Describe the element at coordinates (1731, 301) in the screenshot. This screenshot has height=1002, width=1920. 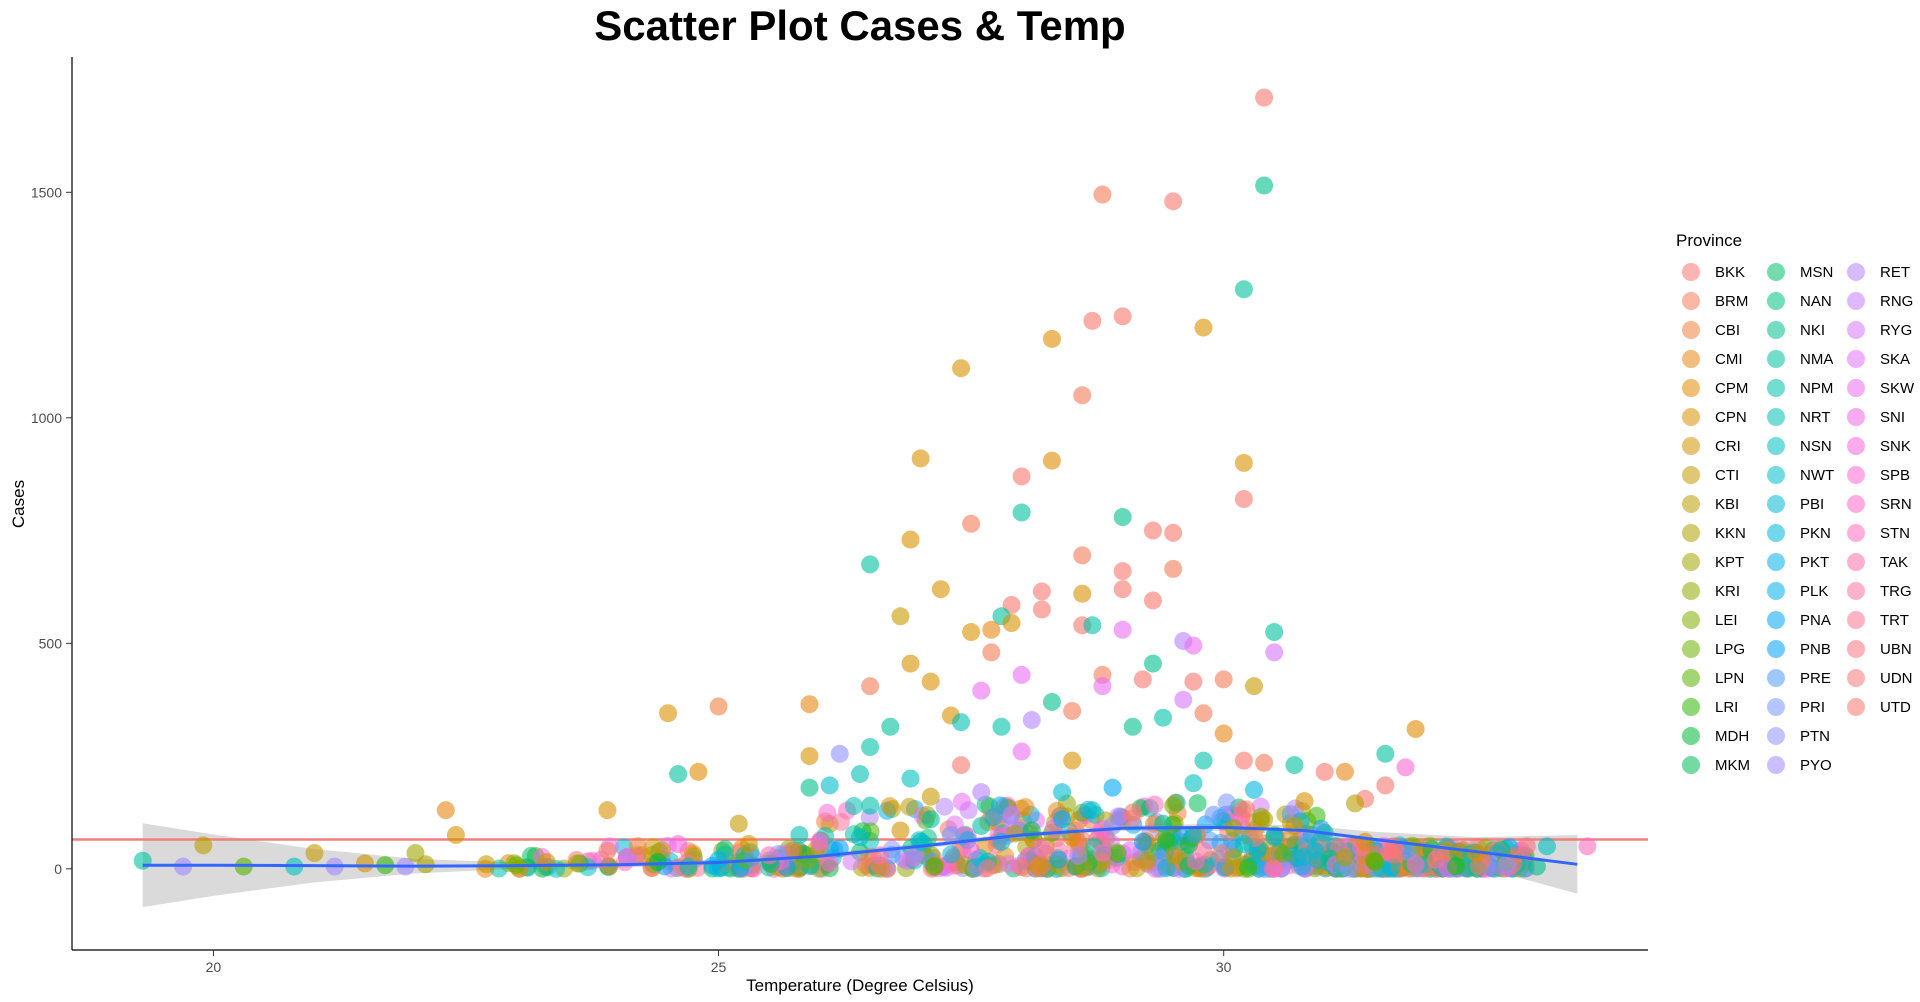
I see `legend-label: BRM` at that location.